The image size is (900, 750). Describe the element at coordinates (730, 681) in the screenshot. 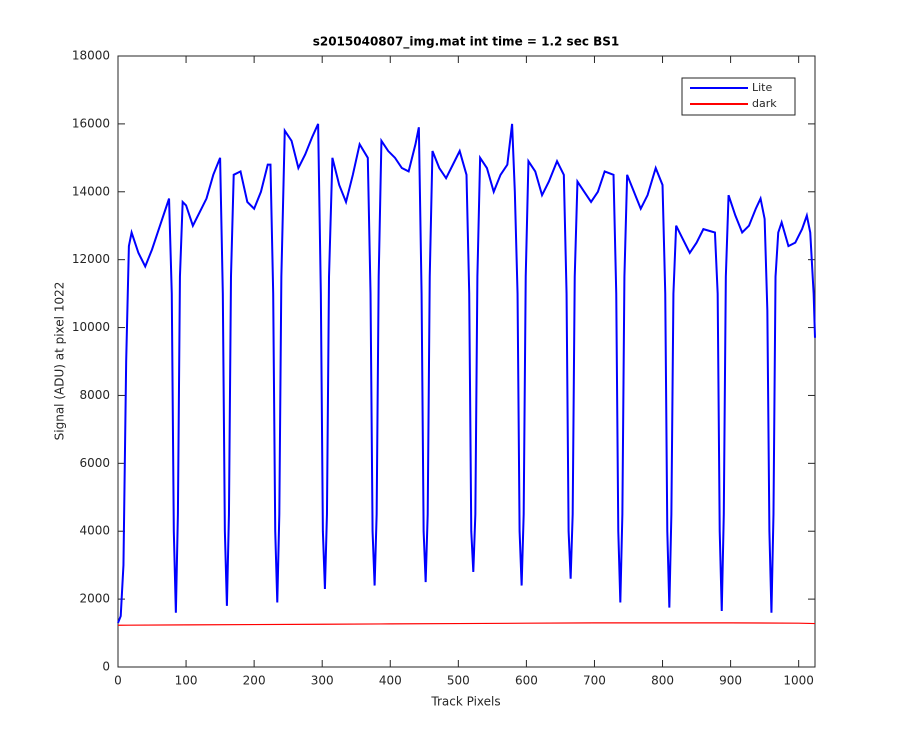

I see `x-tick-label: 900` at that location.